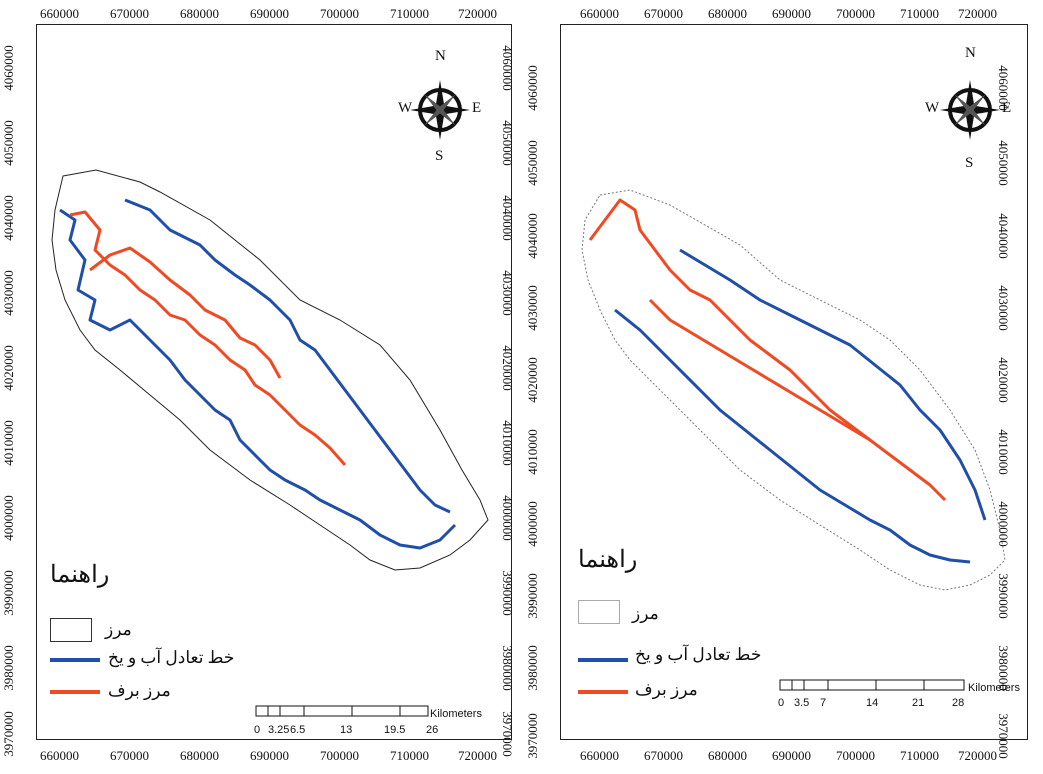 Image resolution: width=1043 pixels, height=774 pixels. I want to click on scale-tick: 3.5, so click(802, 703).